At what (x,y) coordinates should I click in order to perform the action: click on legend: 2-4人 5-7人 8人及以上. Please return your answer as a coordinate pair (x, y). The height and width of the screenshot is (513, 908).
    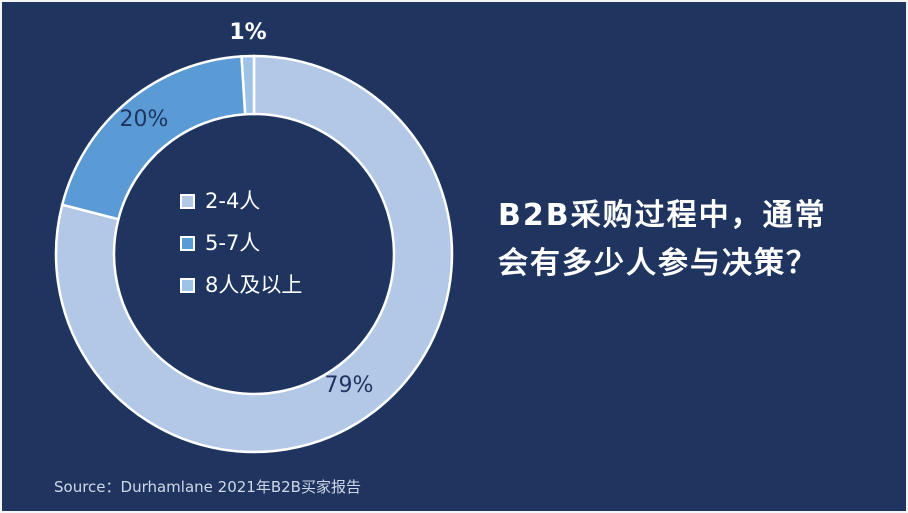
    Looking at the image, I should click on (241, 243).